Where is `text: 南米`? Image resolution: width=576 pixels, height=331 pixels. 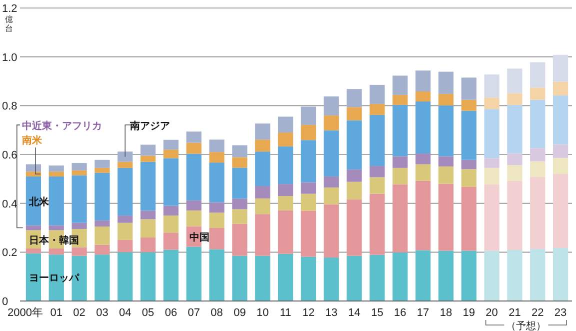 text: 南米 is located at coordinates (31, 140).